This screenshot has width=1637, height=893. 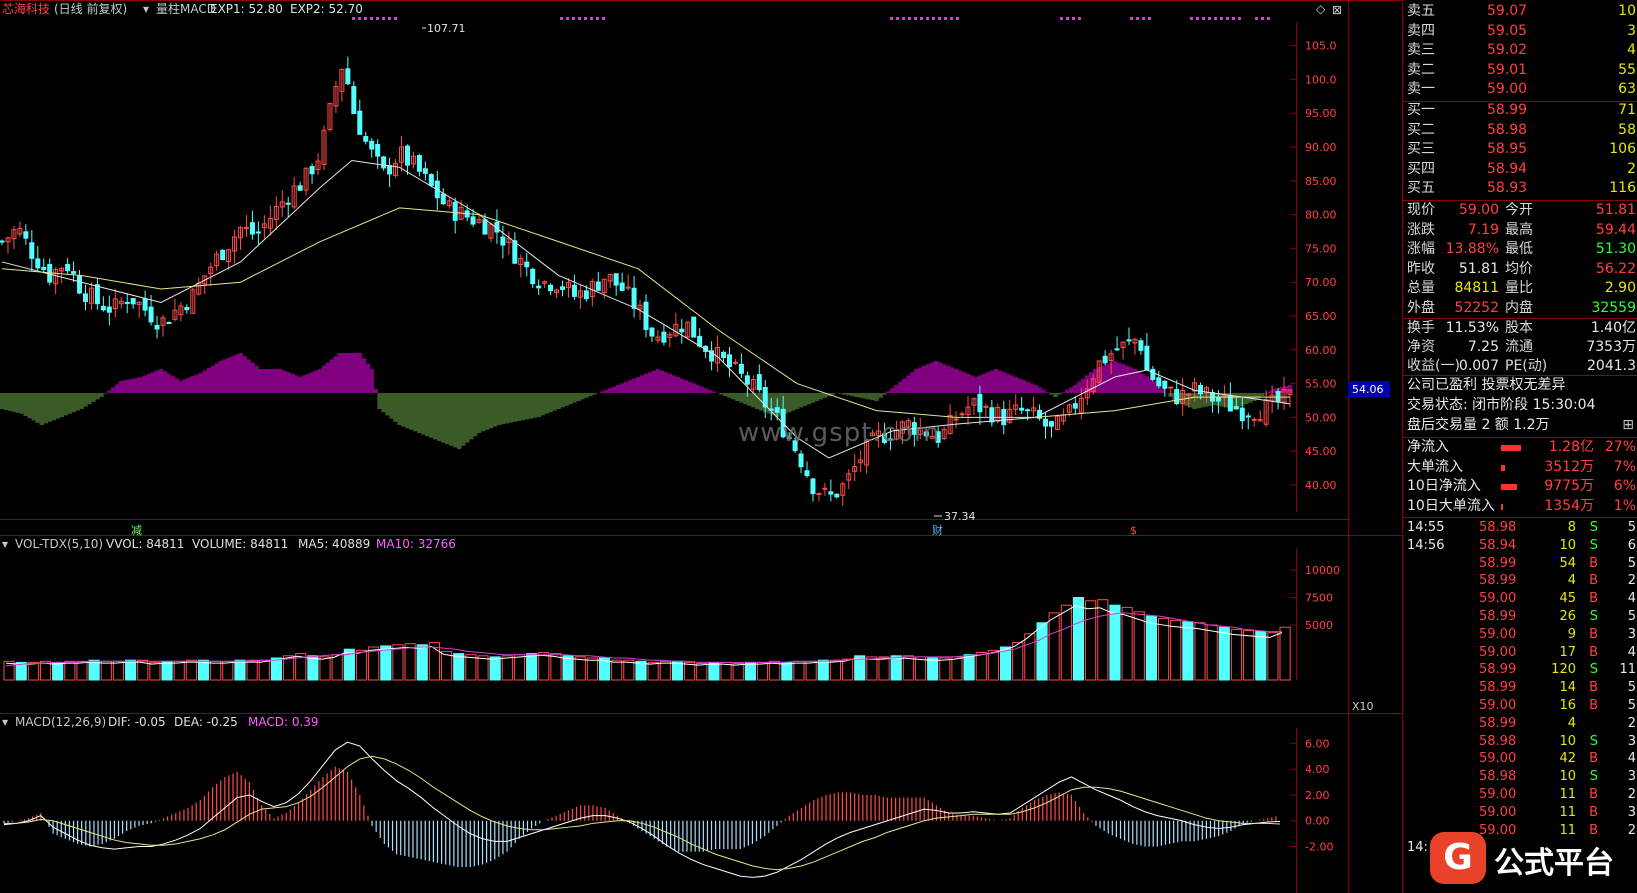 What do you see at coordinates (1315, 614) in the screenshot?
I see `volume-axis: 10000 7500 5000` at bounding box center [1315, 614].